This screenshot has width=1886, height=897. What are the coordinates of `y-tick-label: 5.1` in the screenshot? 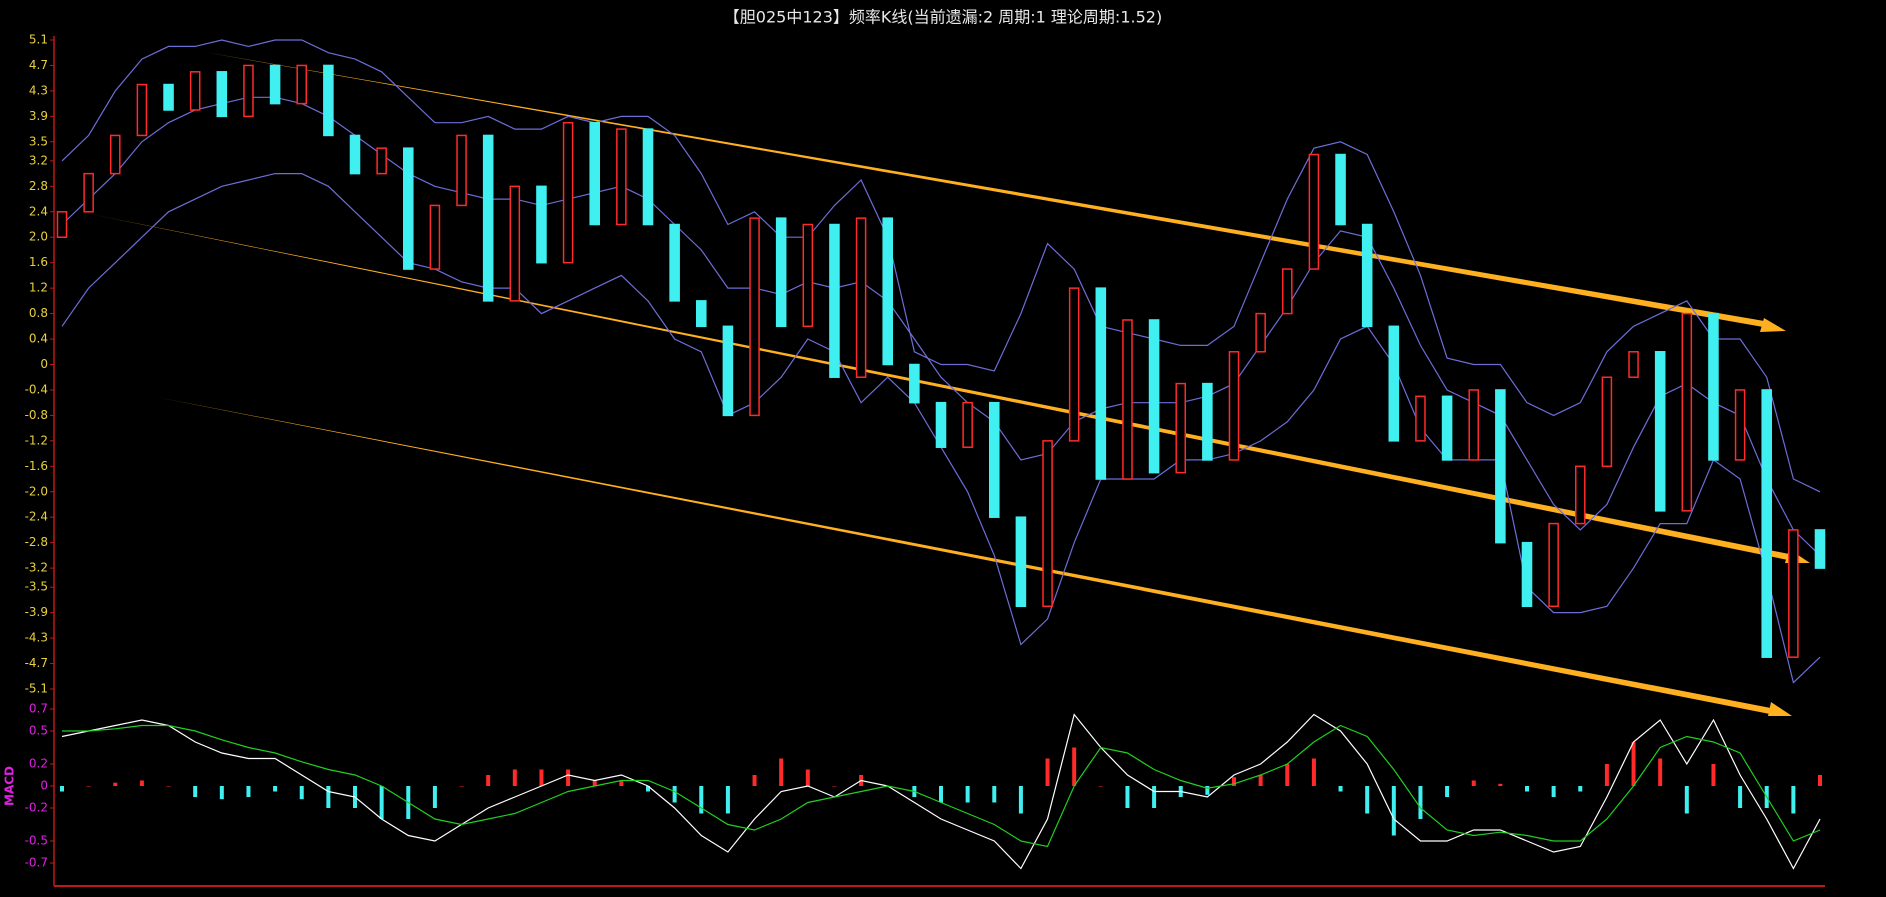 It's located at (38, 40).